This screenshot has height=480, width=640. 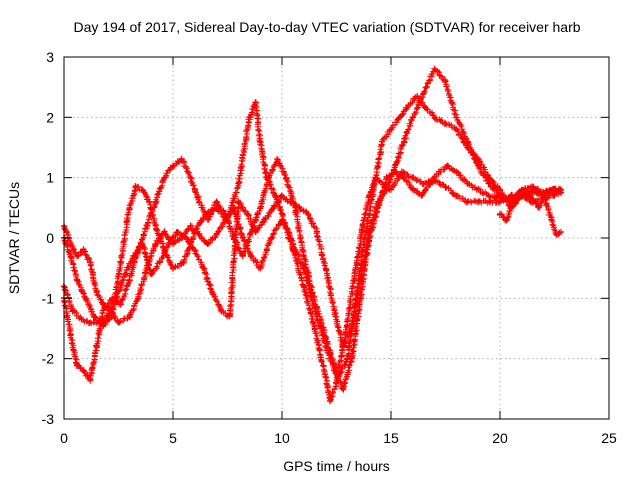 What do you see at coordinates (336, 466) in the screenshot?
I see `x-axis-label: GPS time / hours` at bounding box center [336, 466].